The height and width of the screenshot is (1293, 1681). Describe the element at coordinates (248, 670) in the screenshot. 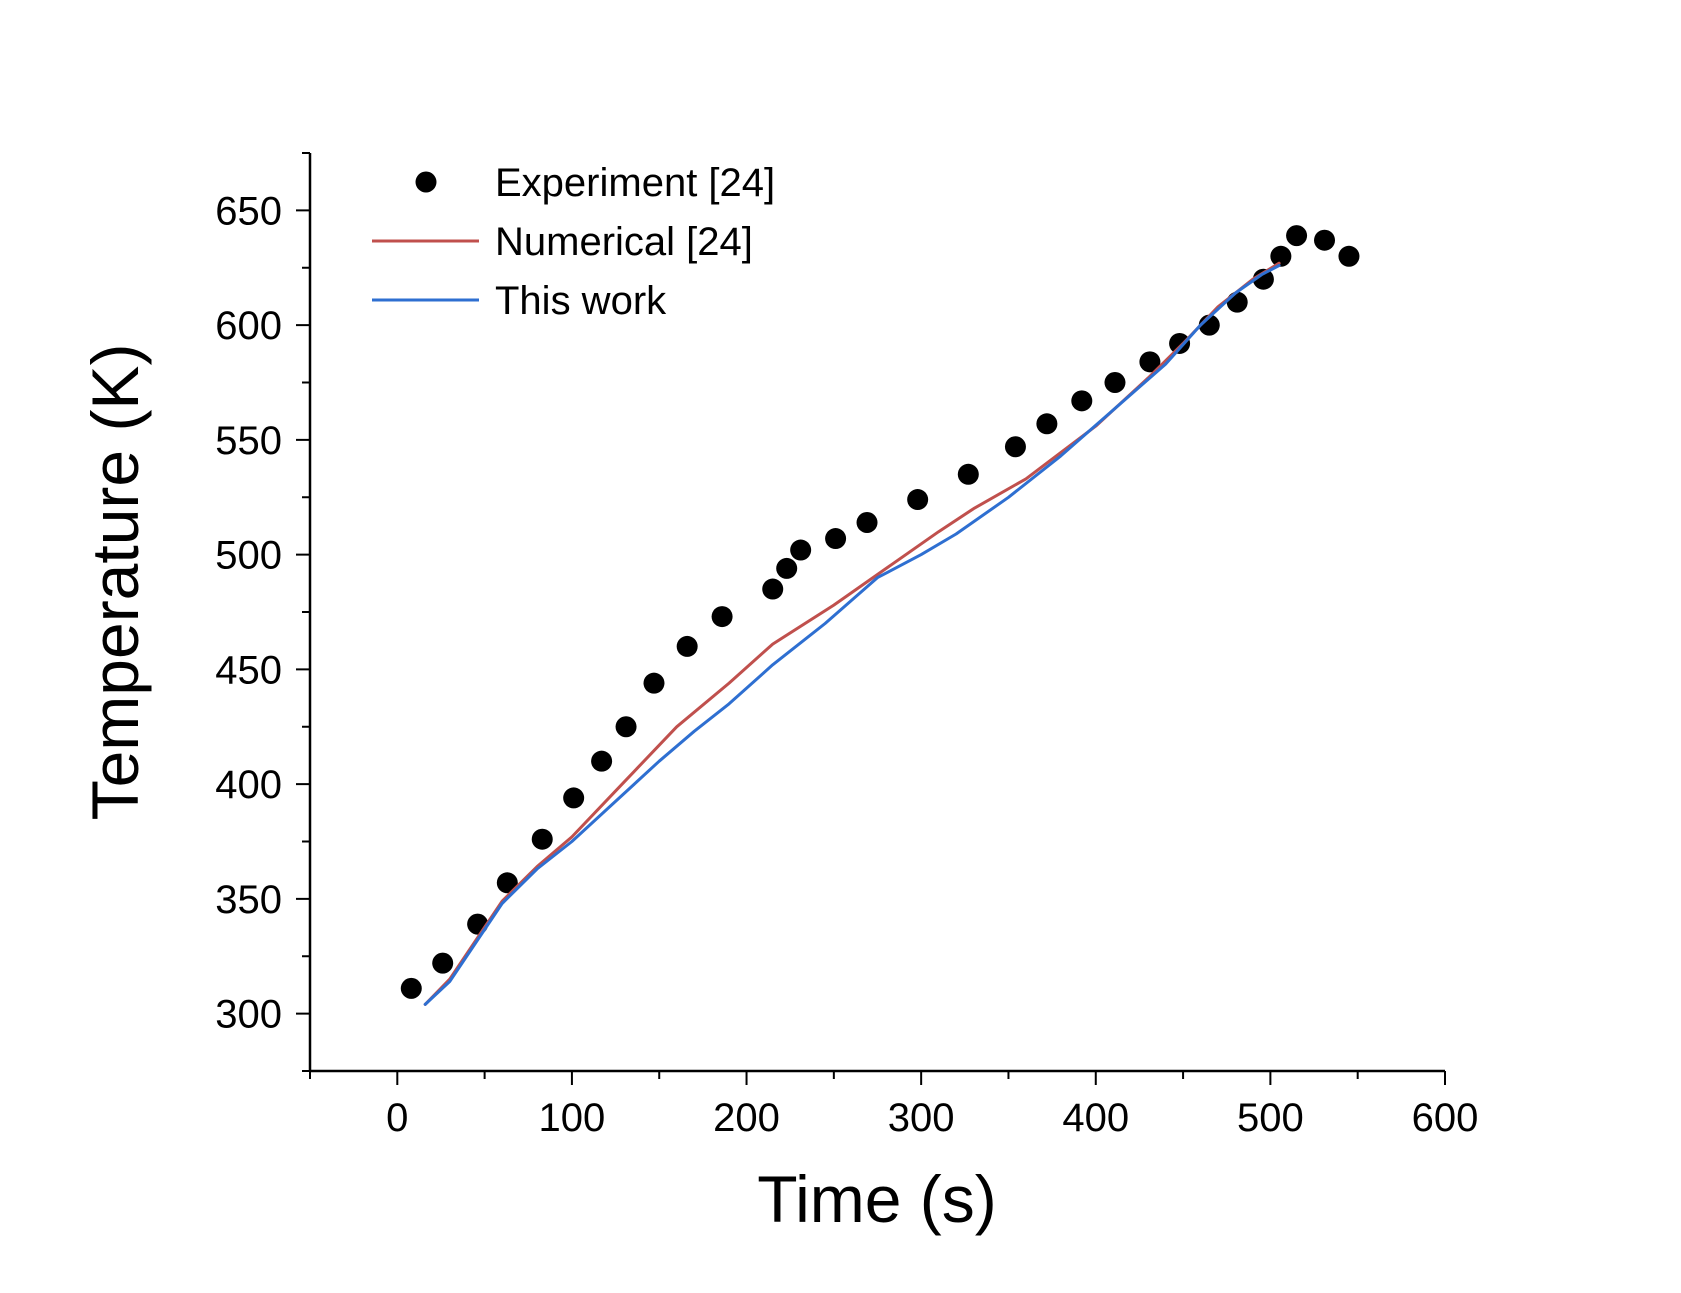

I see `y-tick-label: 450` at that location.